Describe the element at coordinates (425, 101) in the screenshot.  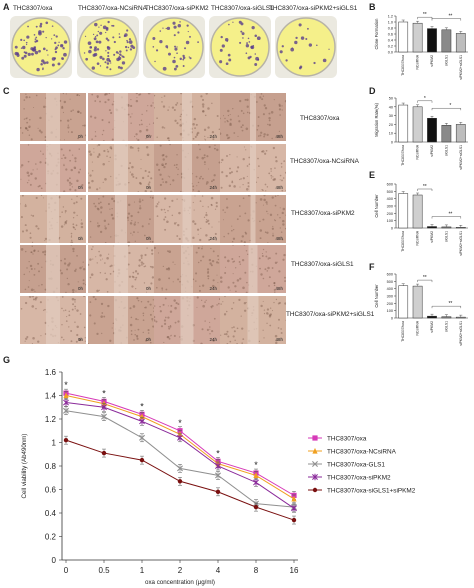
I see `significance-bracket` at that location.